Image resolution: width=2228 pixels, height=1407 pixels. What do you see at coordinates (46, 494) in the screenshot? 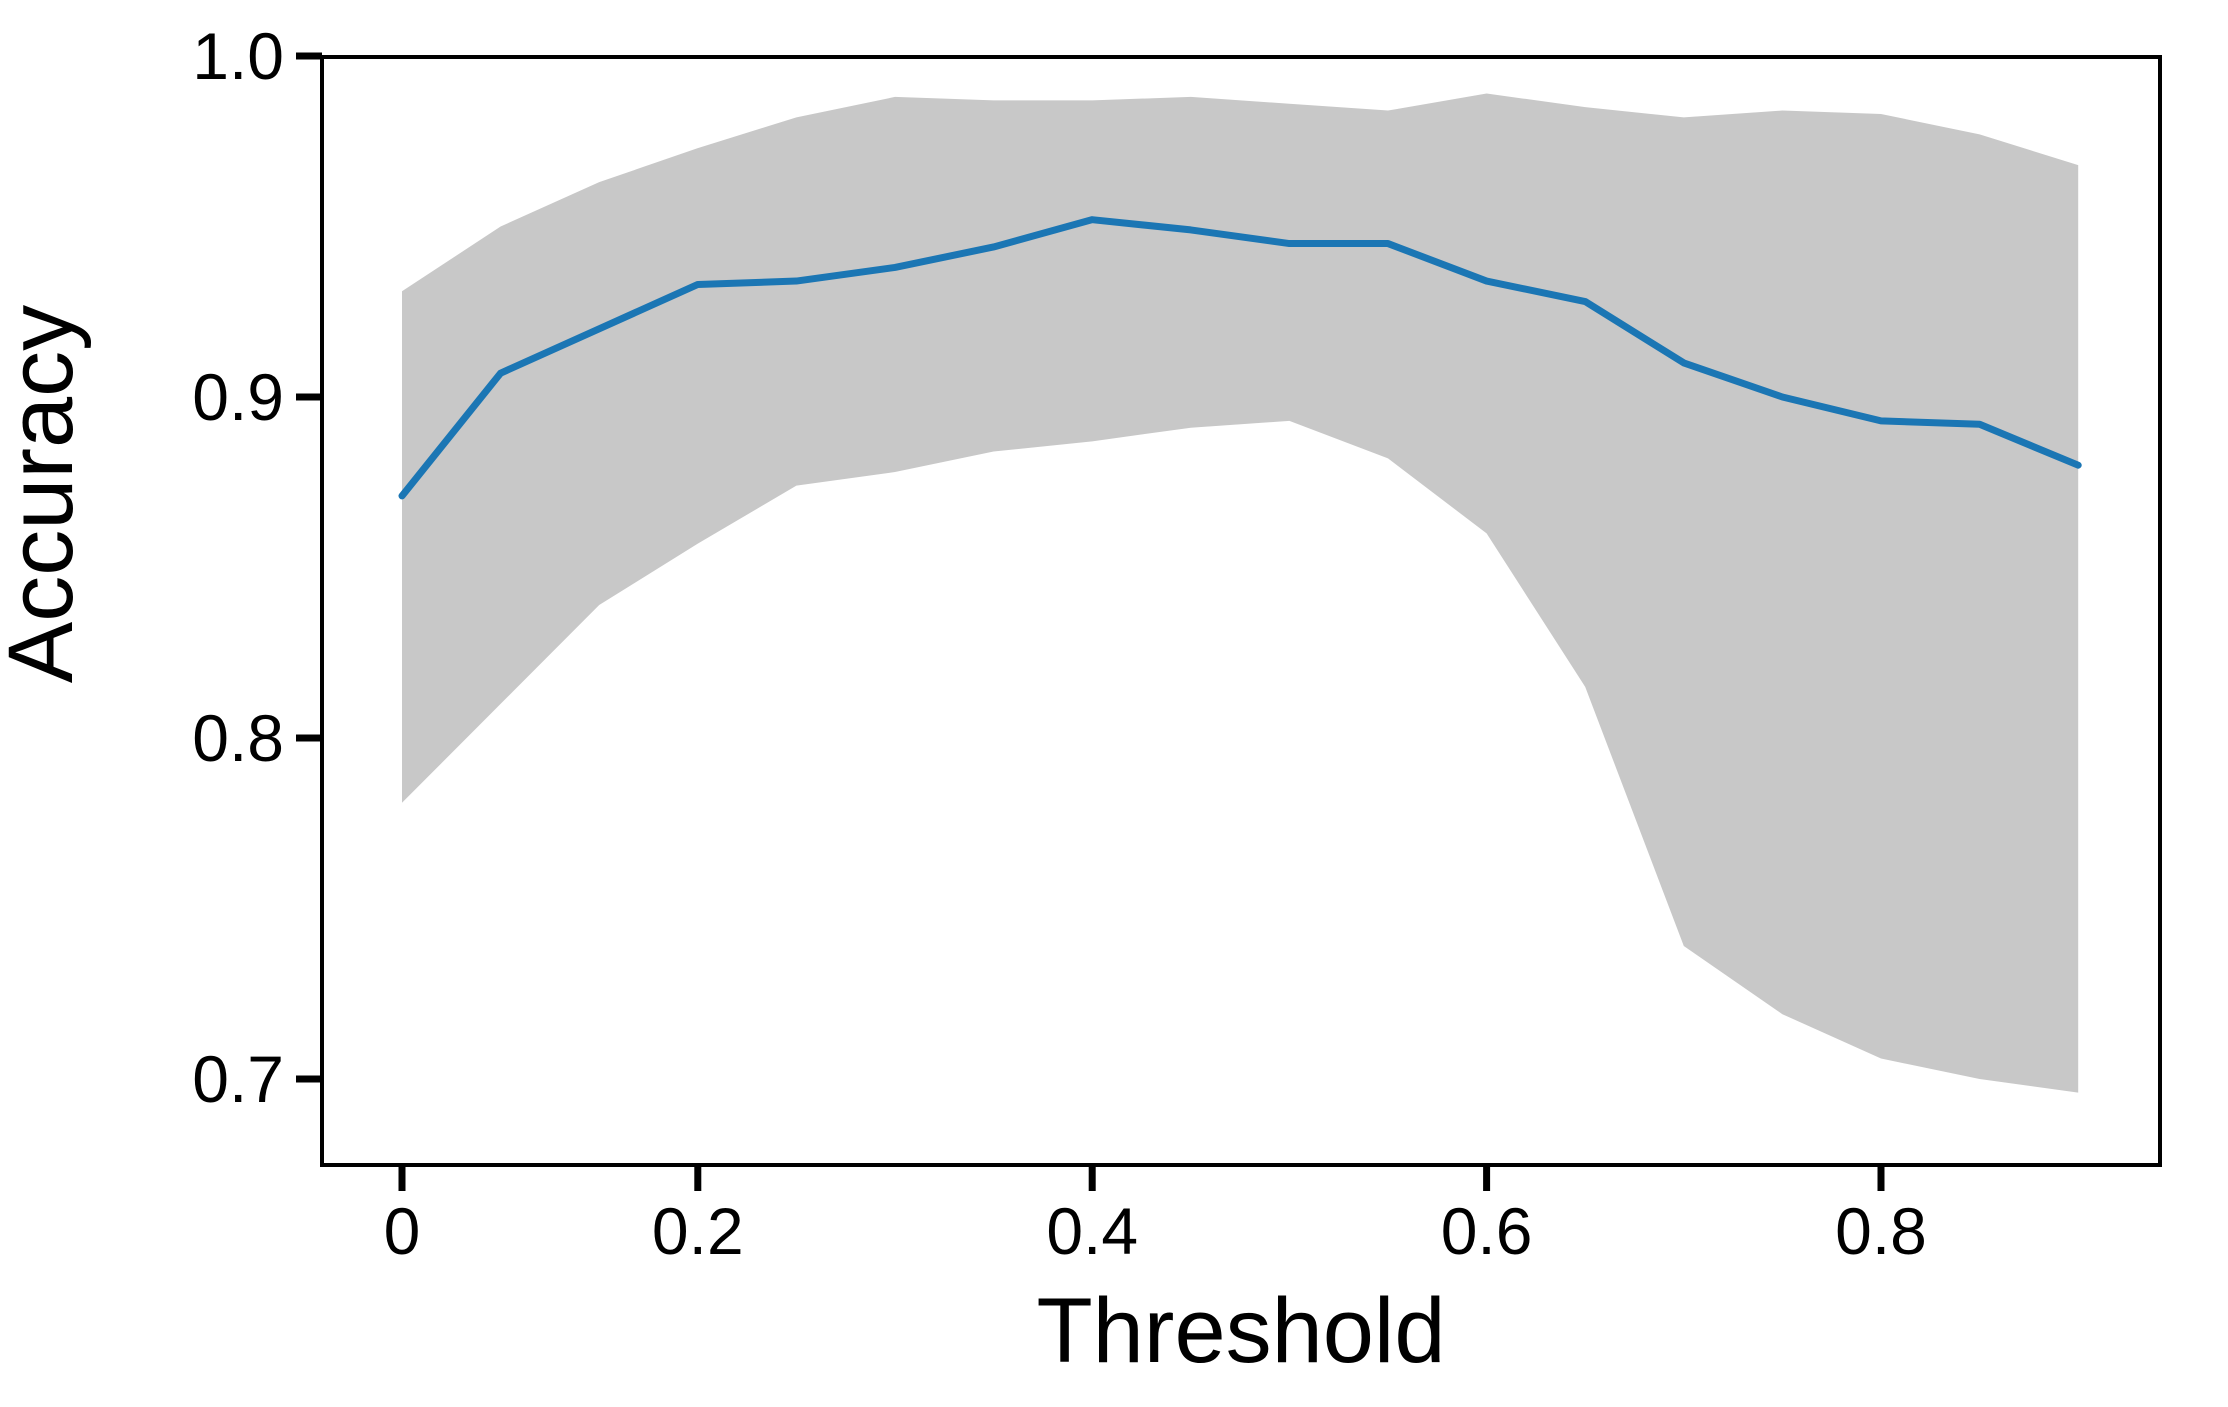
I see `y-axis-label: Accuracy` at bounding box center [46, 494].